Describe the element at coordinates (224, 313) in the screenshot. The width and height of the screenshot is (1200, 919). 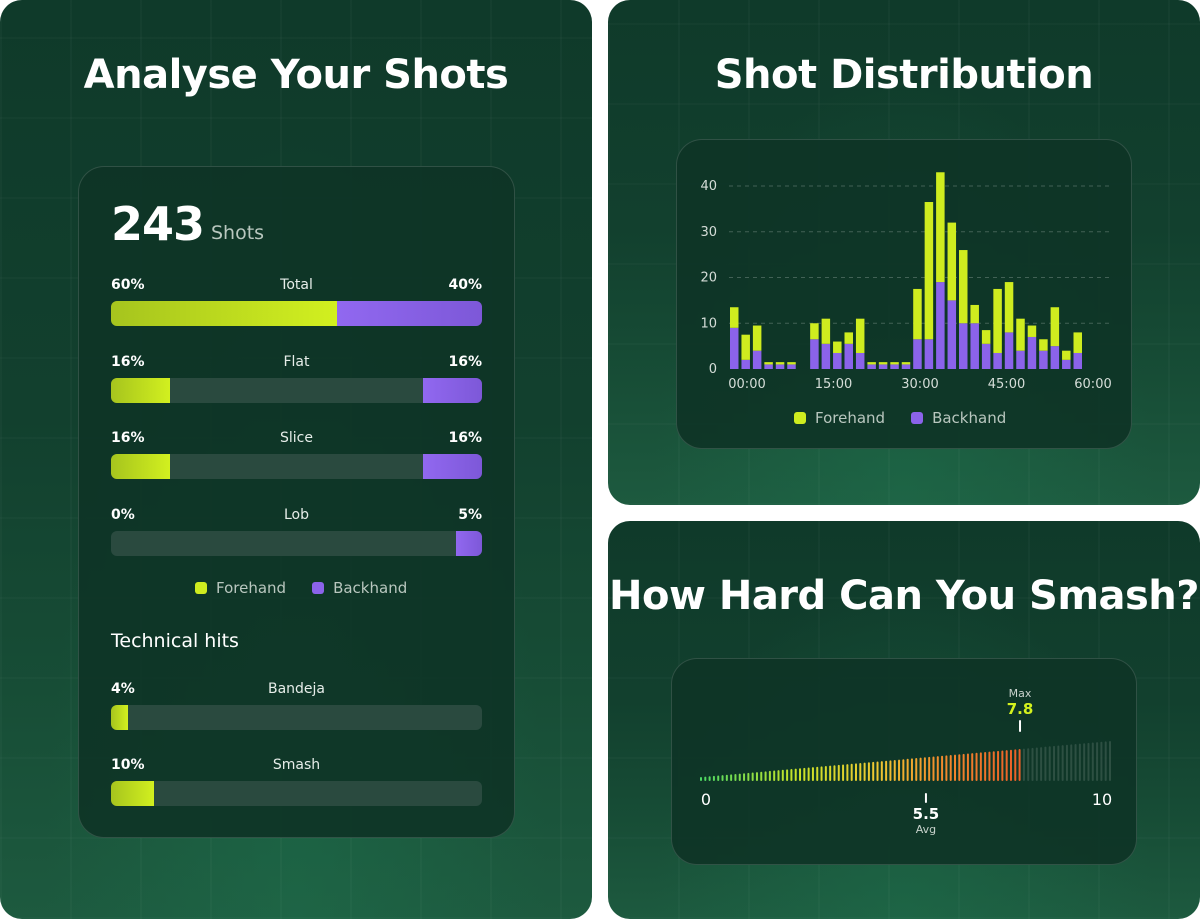
I see `total-forehand-fill` at that location.